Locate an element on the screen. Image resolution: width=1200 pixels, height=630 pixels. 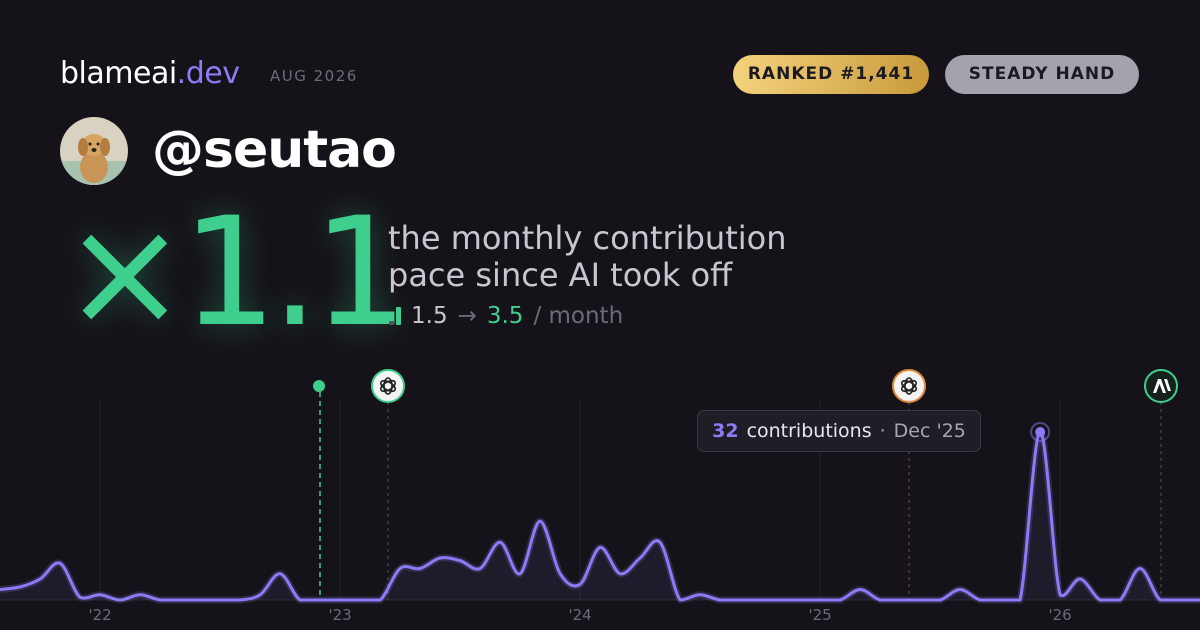
period: AUG 2026 is located at coordinates (314, 76).